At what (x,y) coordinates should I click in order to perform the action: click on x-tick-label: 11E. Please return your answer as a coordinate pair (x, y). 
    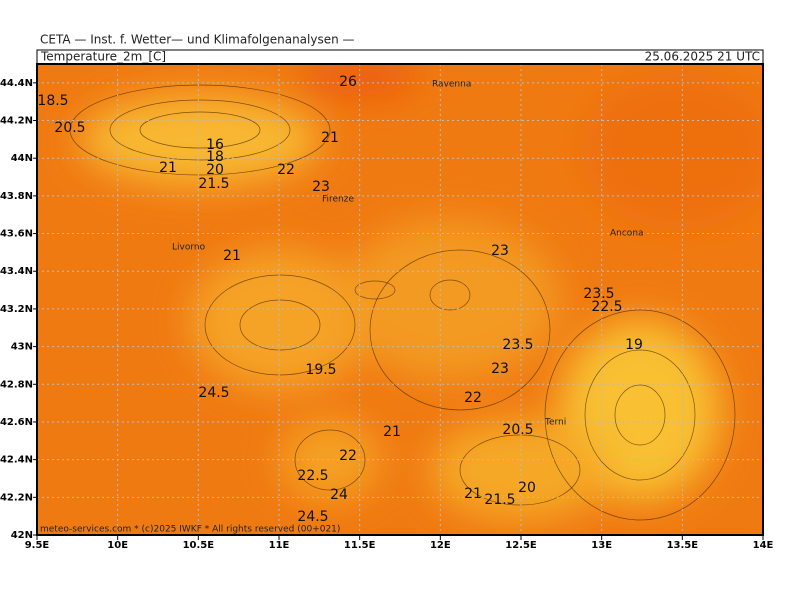
    Looking at the image, I should click on (279, 545).